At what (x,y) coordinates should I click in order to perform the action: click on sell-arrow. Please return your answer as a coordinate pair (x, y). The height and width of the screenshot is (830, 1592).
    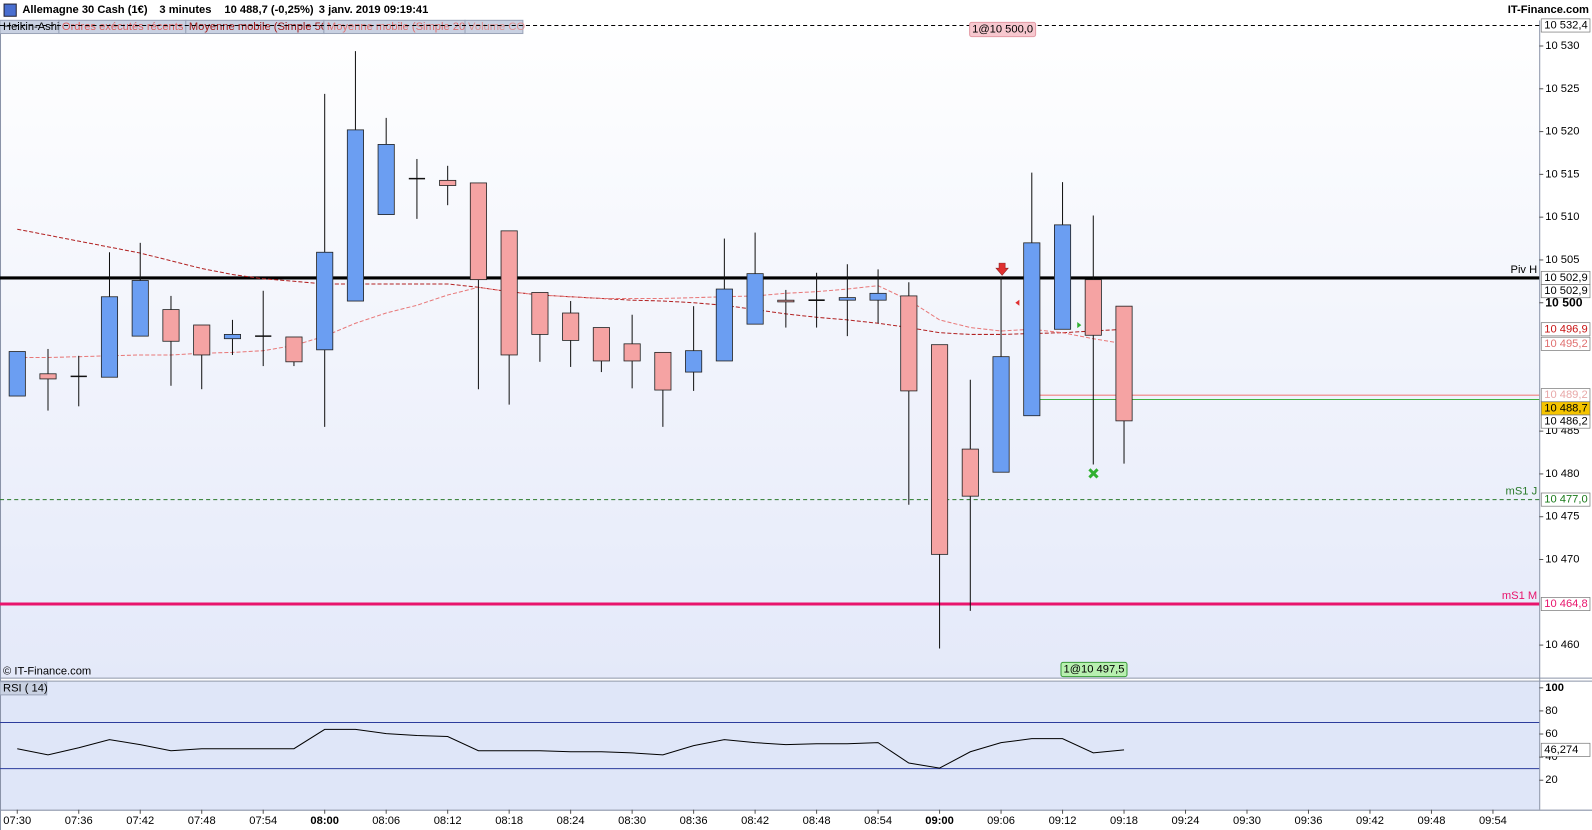
    Looking at the image, I should click on (1002, 269).